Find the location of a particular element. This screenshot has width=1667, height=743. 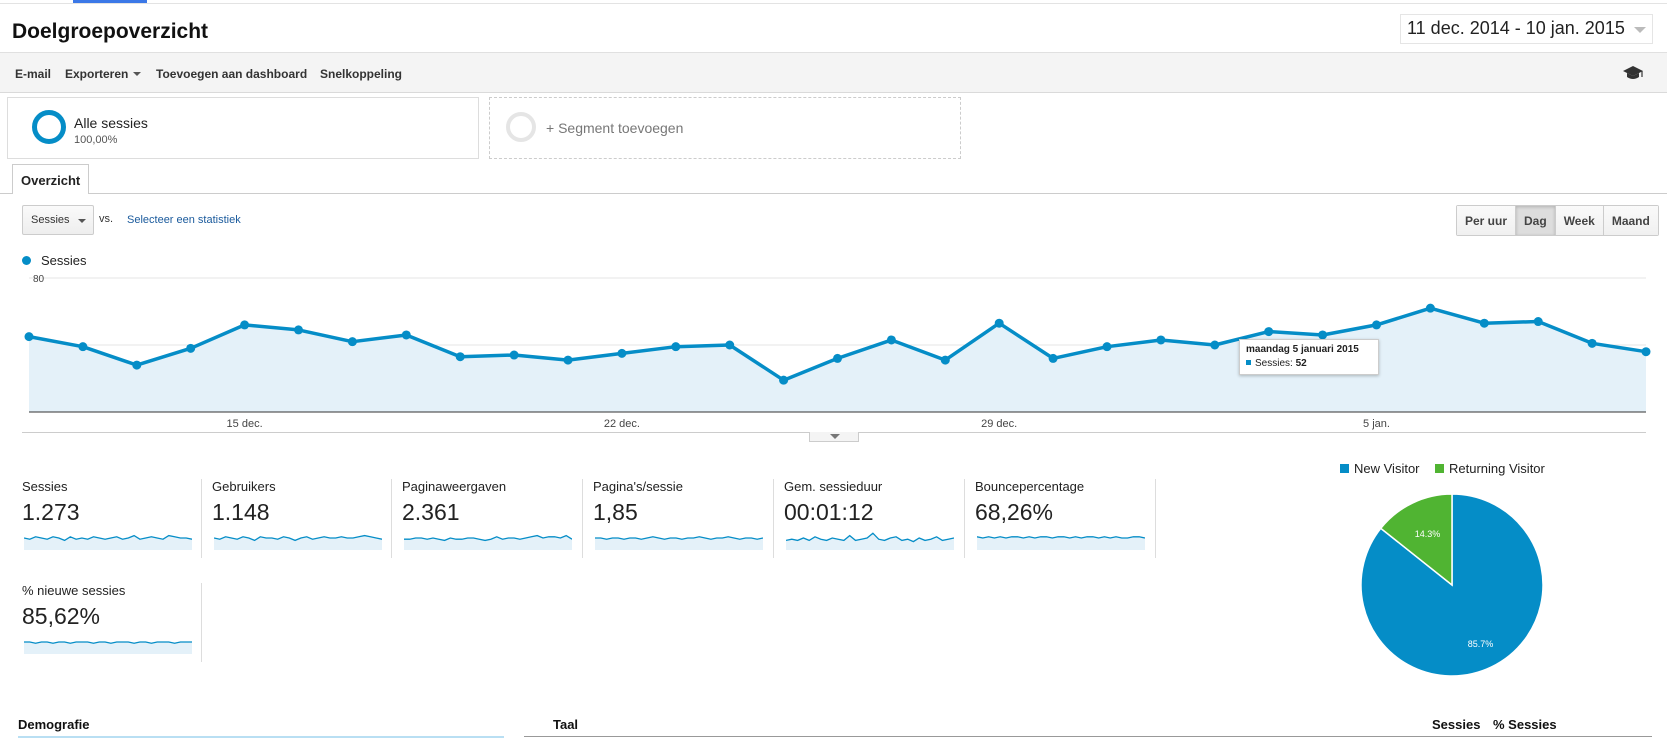

legend-item-new-visitor: New Visitor is located at coordinates (1380, 468).